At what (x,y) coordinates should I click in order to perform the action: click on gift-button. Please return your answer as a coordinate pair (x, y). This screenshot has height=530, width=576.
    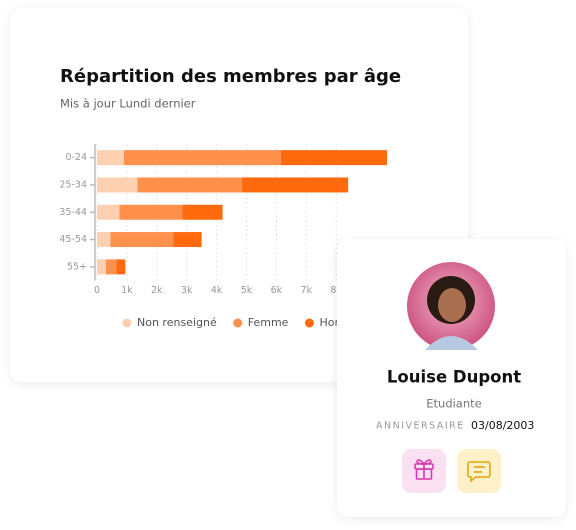
    Looking at the image, I should click on (424, 471).